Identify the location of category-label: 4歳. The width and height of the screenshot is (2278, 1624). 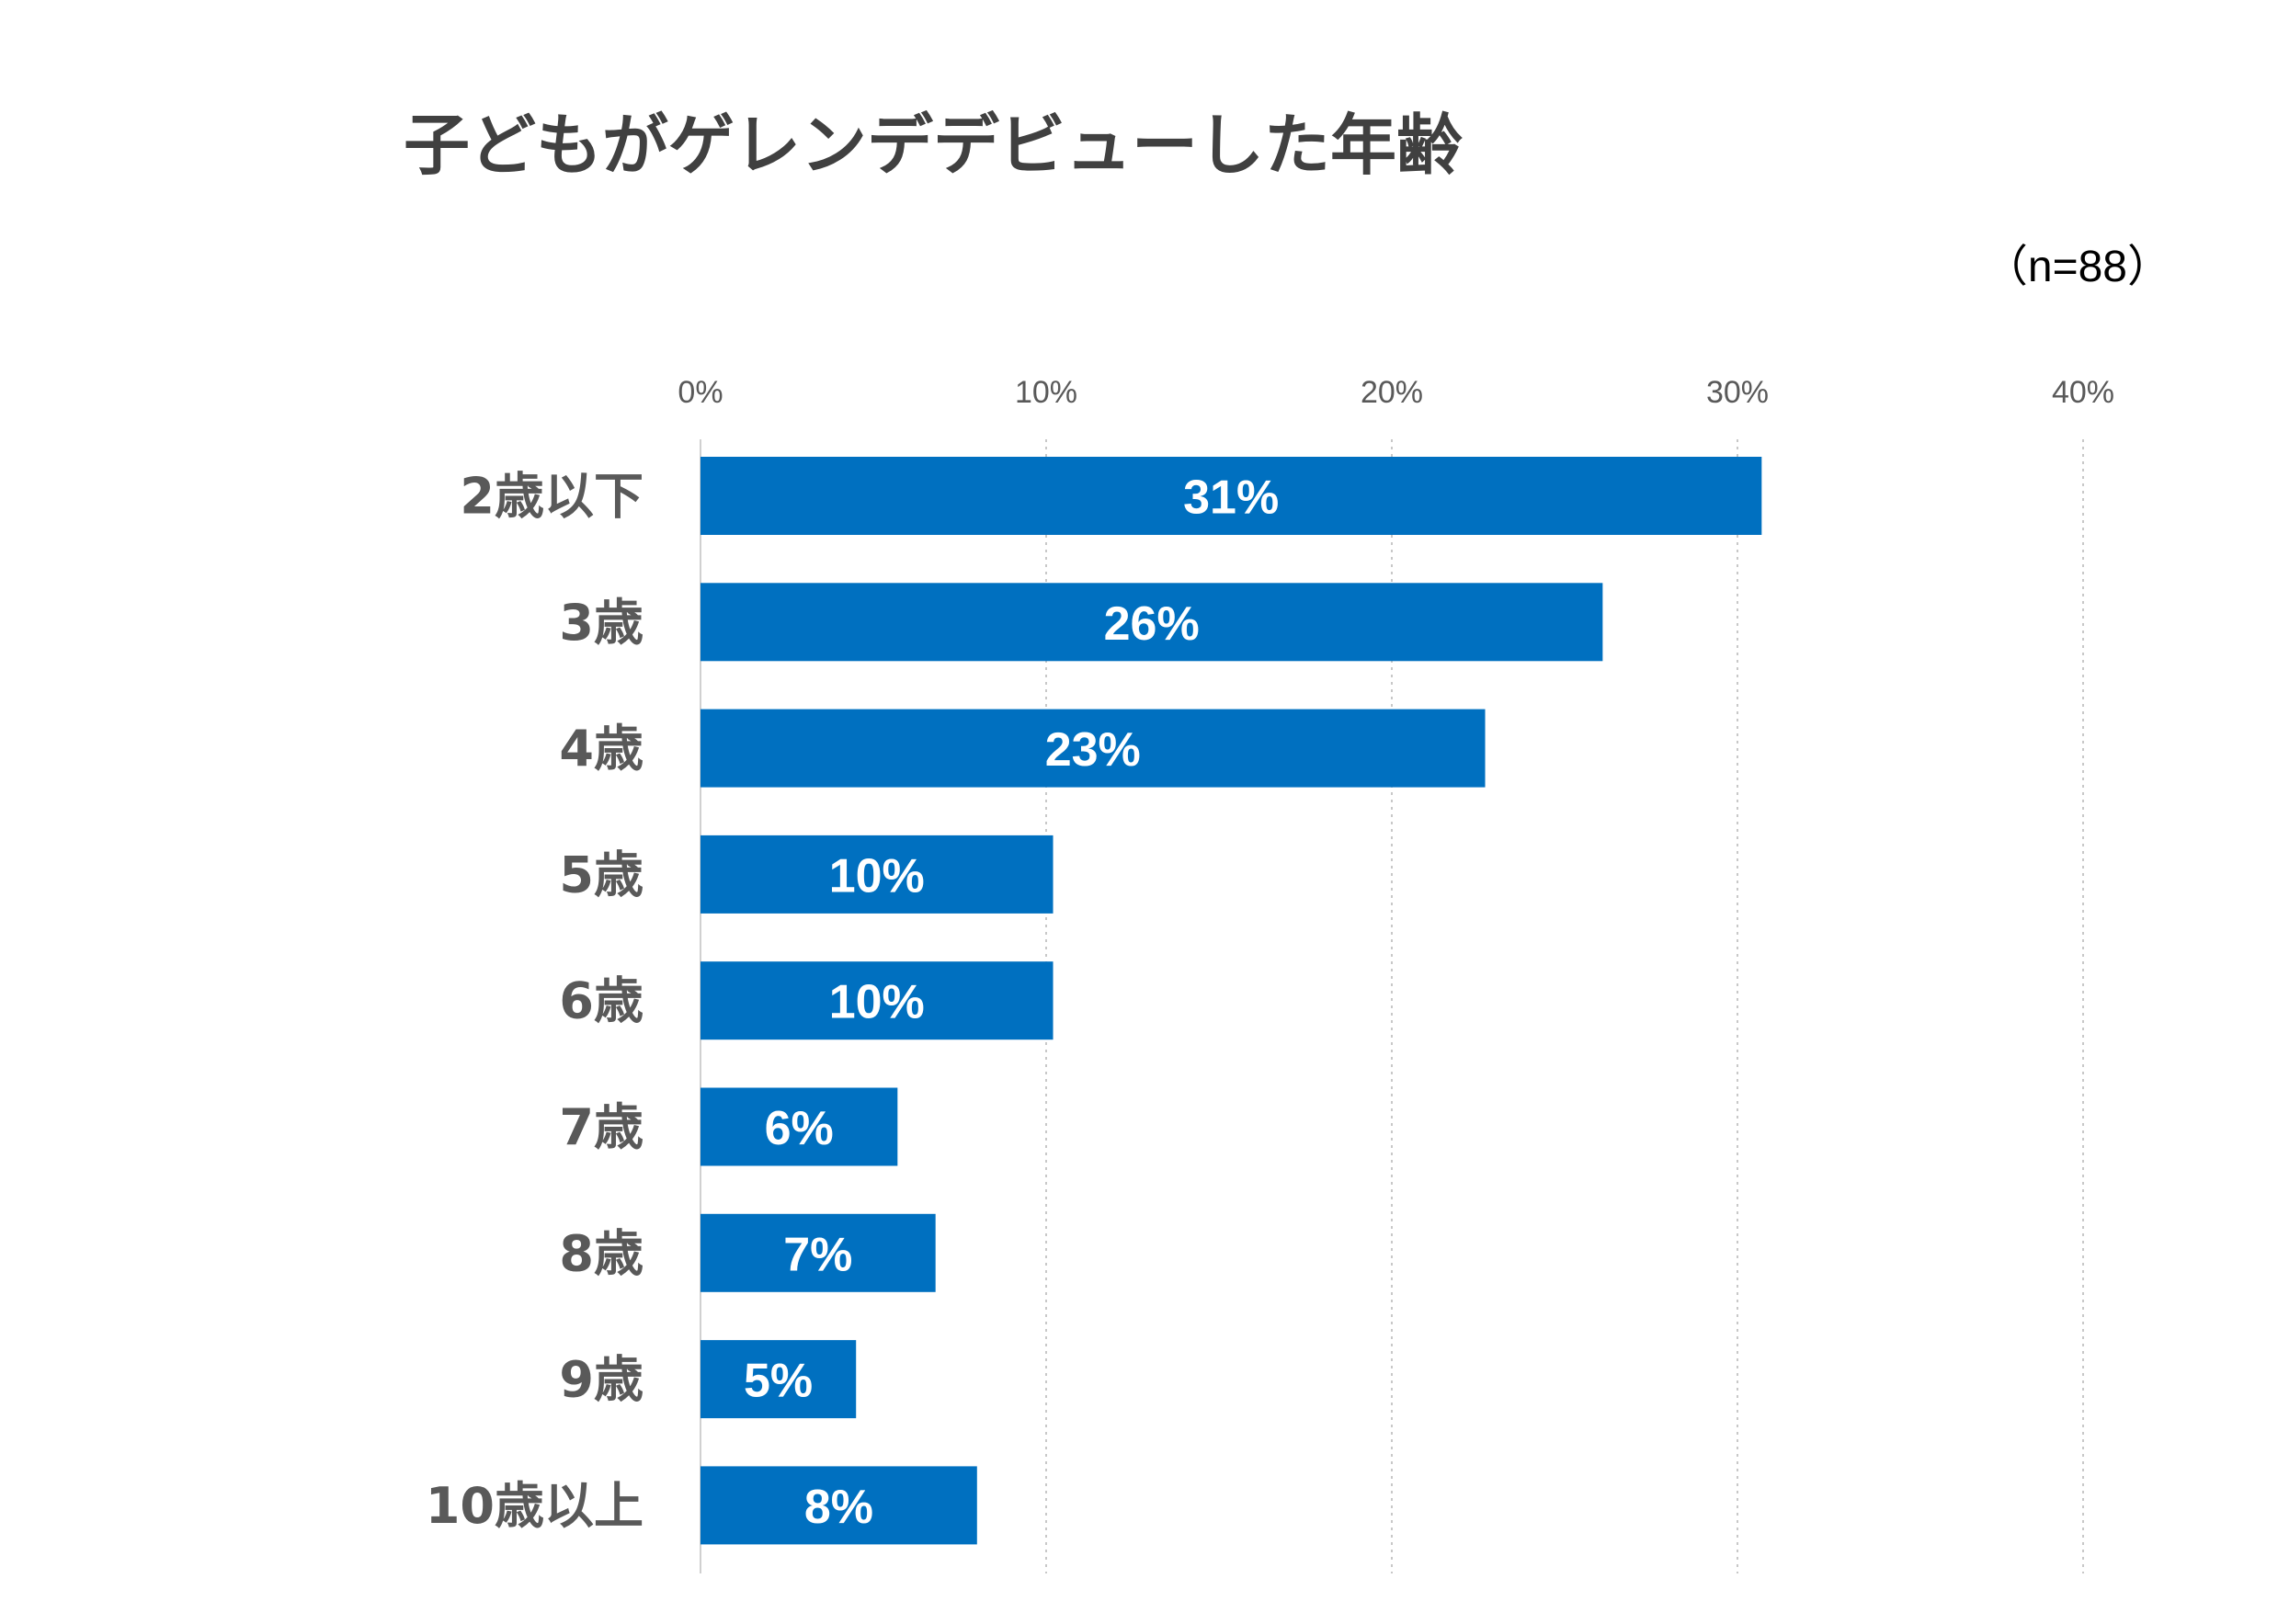
(601, 749).